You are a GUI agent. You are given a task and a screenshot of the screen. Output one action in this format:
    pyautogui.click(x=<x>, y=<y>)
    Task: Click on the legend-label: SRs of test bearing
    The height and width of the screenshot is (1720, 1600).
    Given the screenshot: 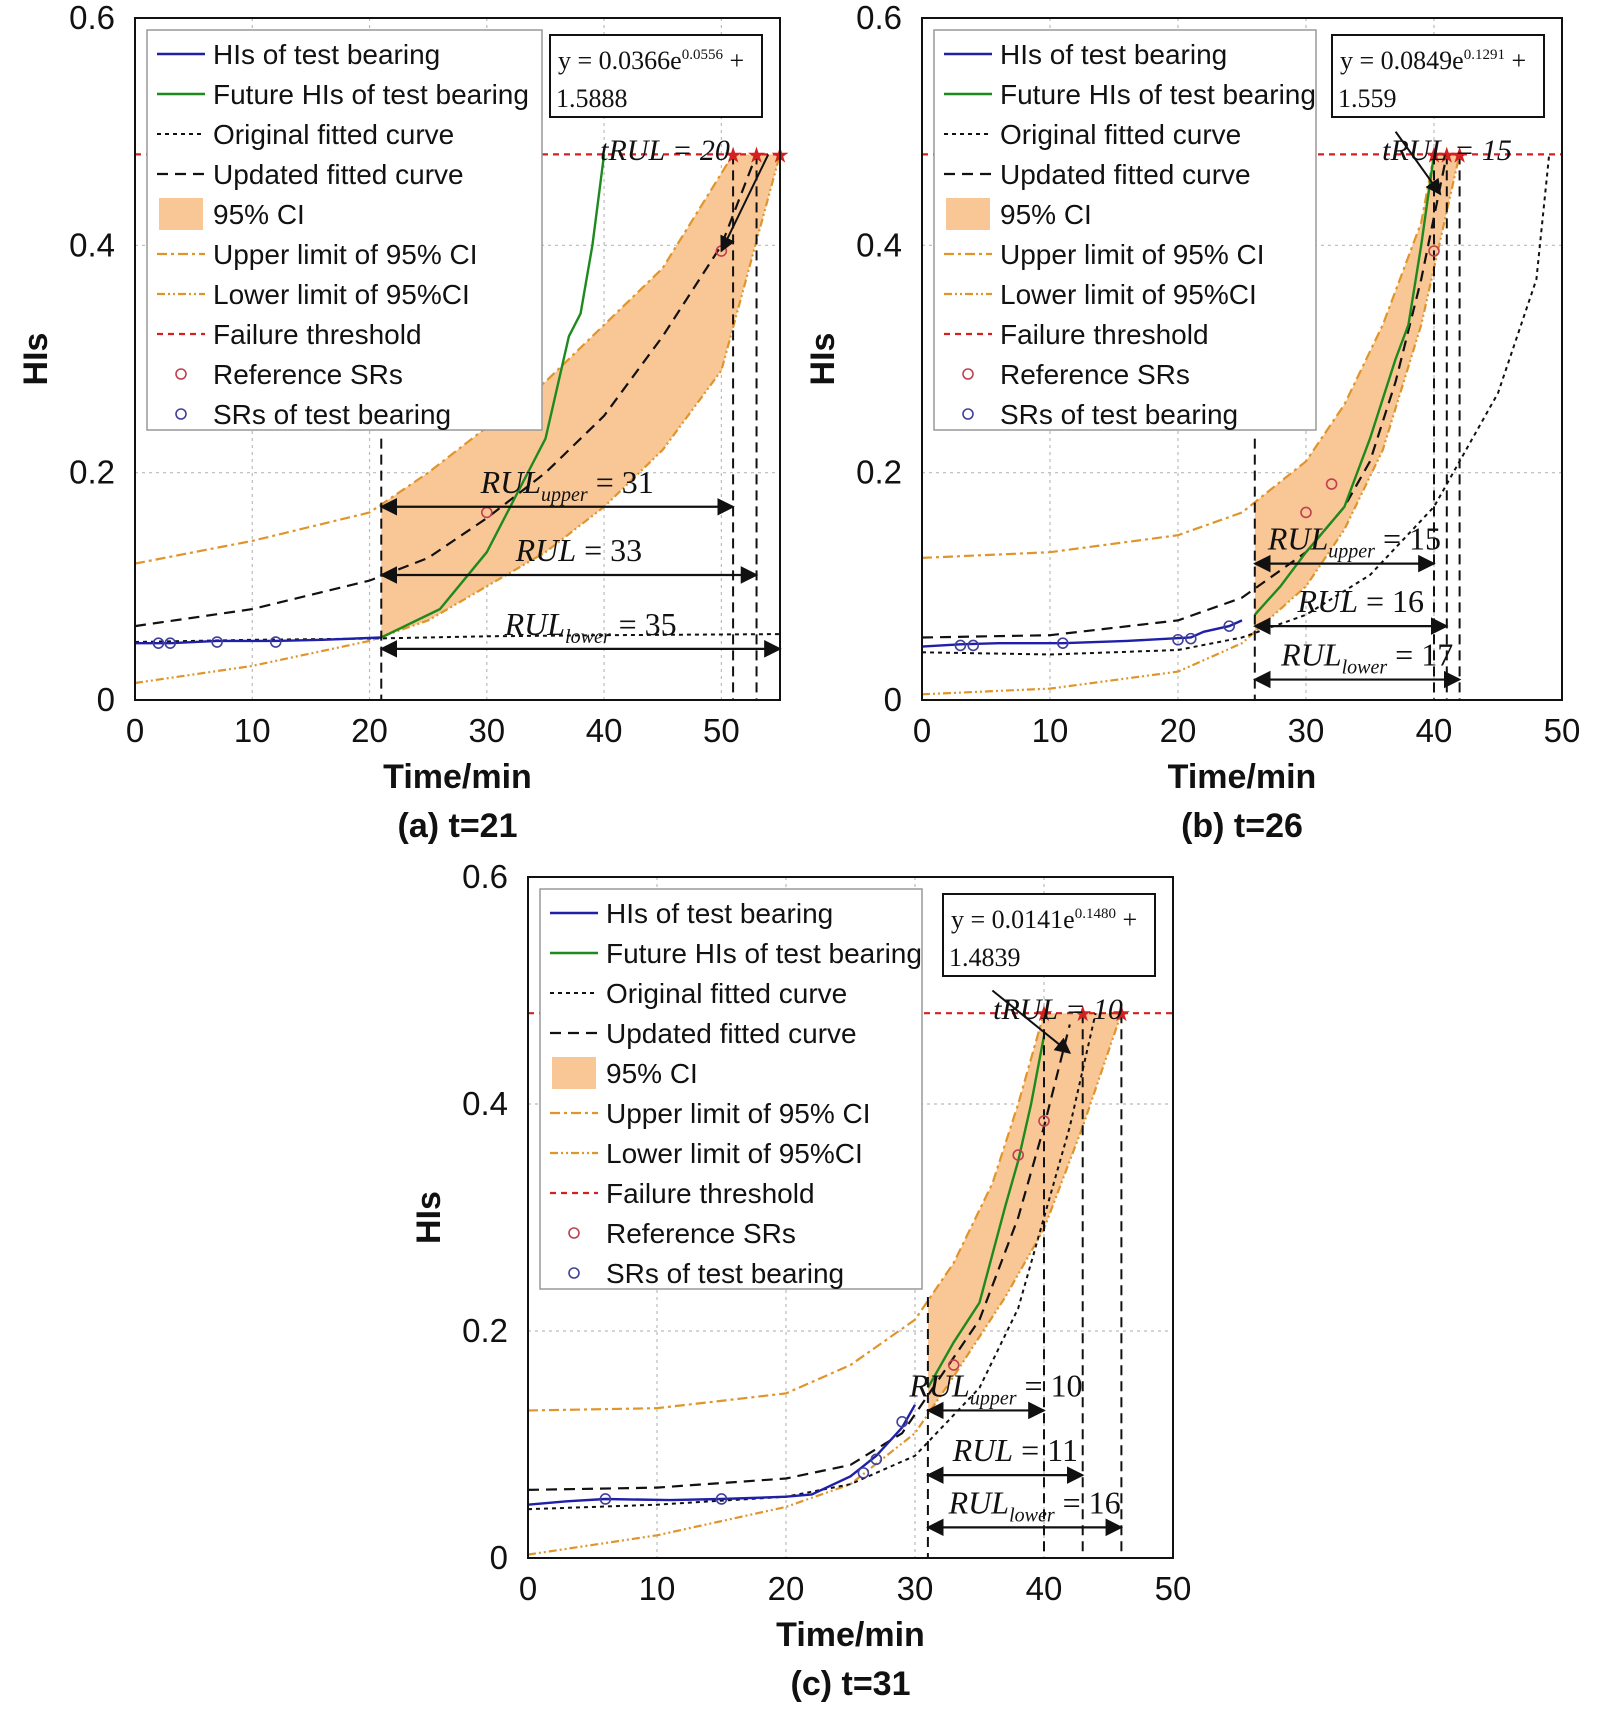 What is the action you would take?
    pyautogui.click(x=332, y=414)
    